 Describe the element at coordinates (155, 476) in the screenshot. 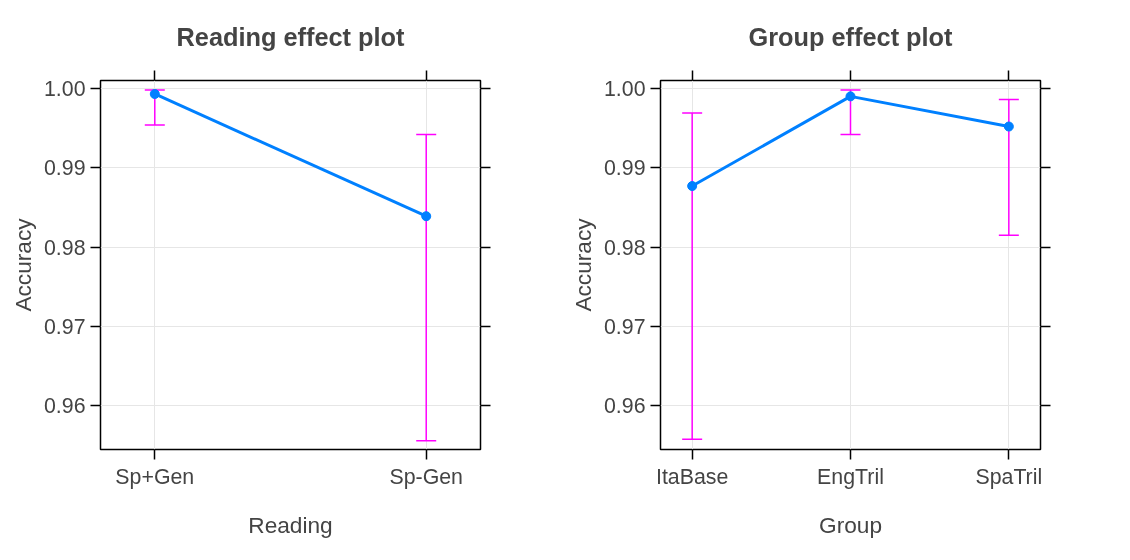

I see `x-tick-label: Sp+Gen` at that location.